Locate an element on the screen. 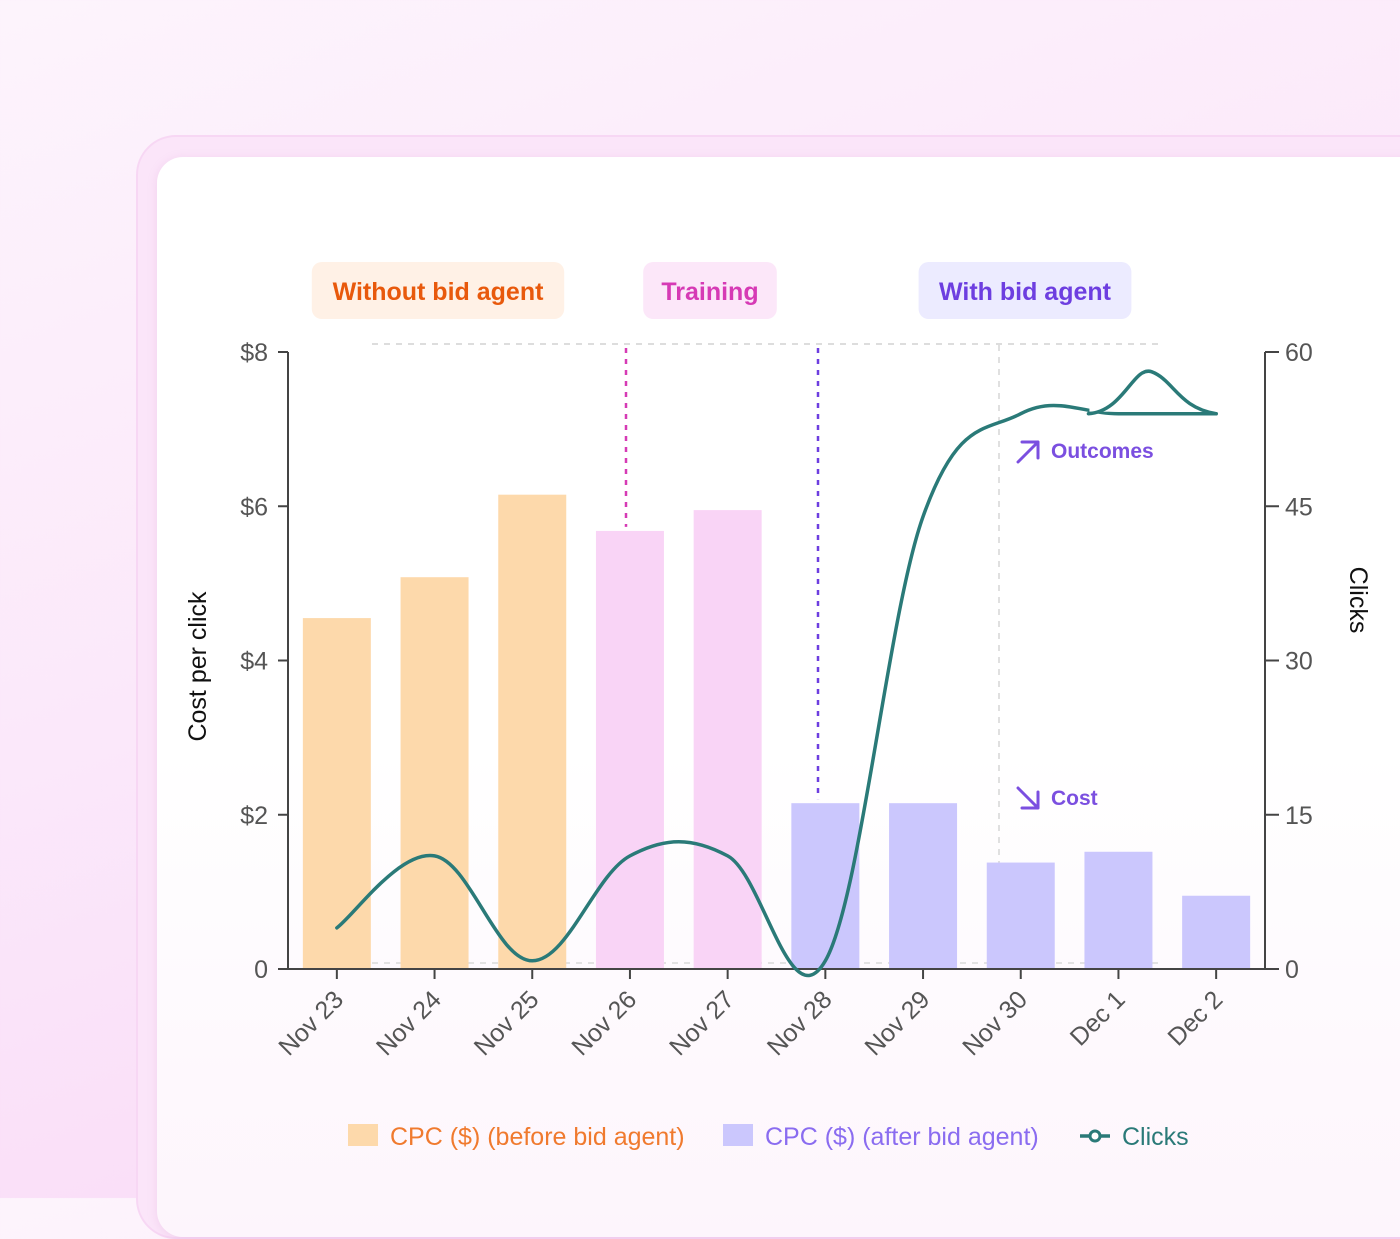  legend-item-2: Clicks is located at coordinates (1134, 1137).